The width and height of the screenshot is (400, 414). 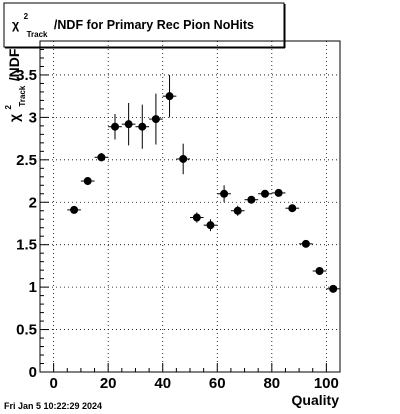 What do you see at coordinates (26, 75) in the screenshot?
I see `y-tick-label: 3.5` at bounding box center [26, 75].